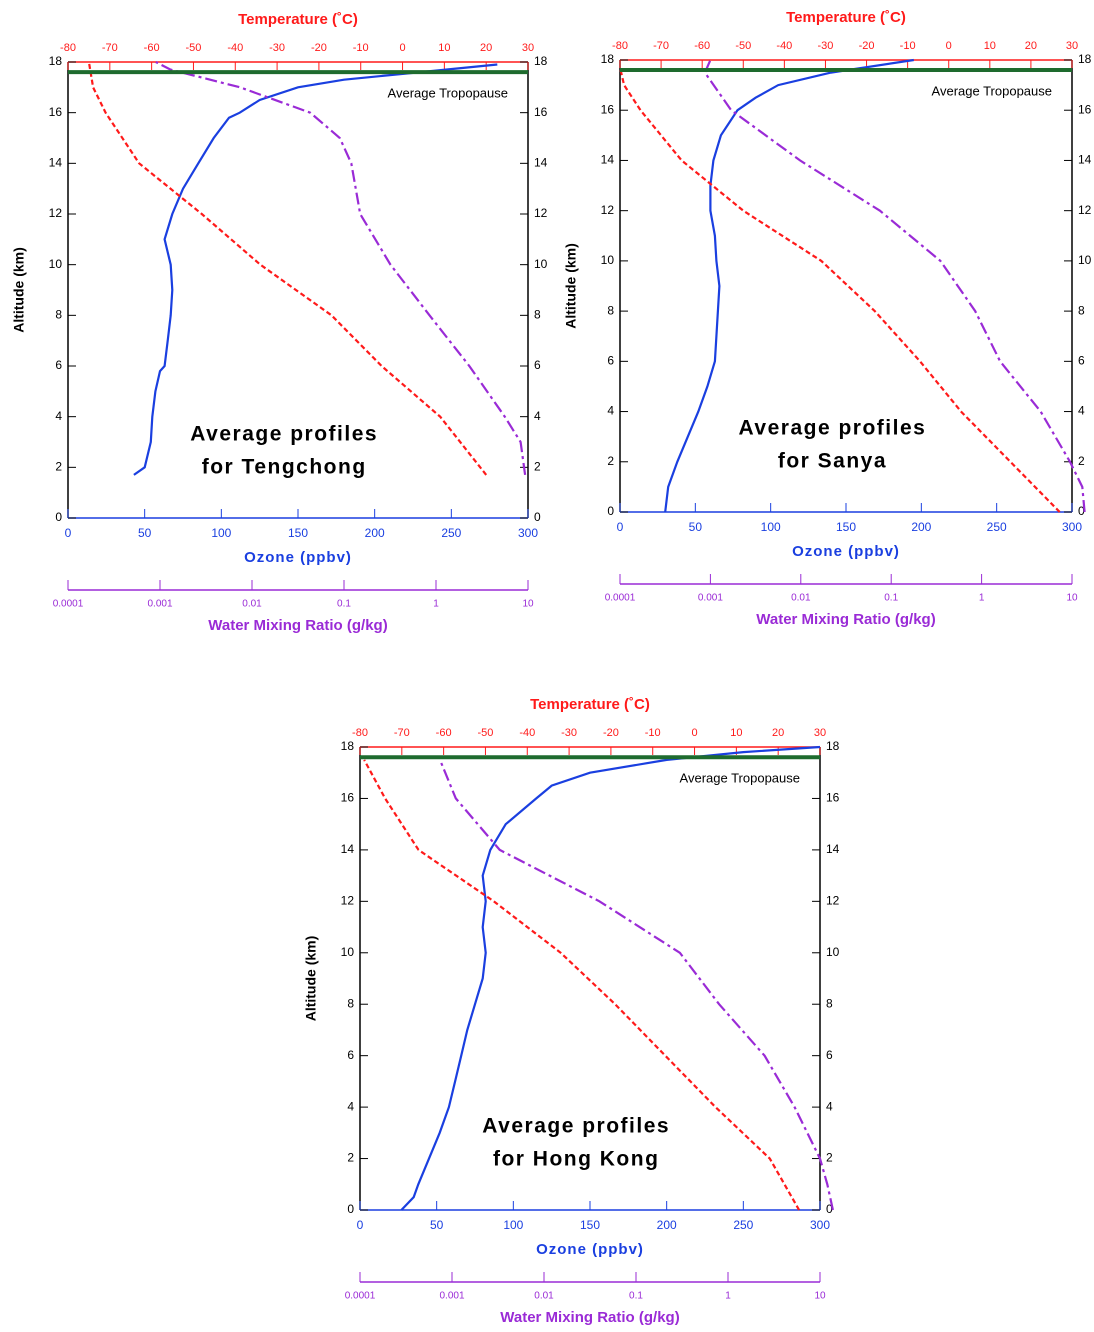 The width and height of the screenshot is (1094, 1332). I want to click on chart-subtitle: for Sanya, so click(832, 461).